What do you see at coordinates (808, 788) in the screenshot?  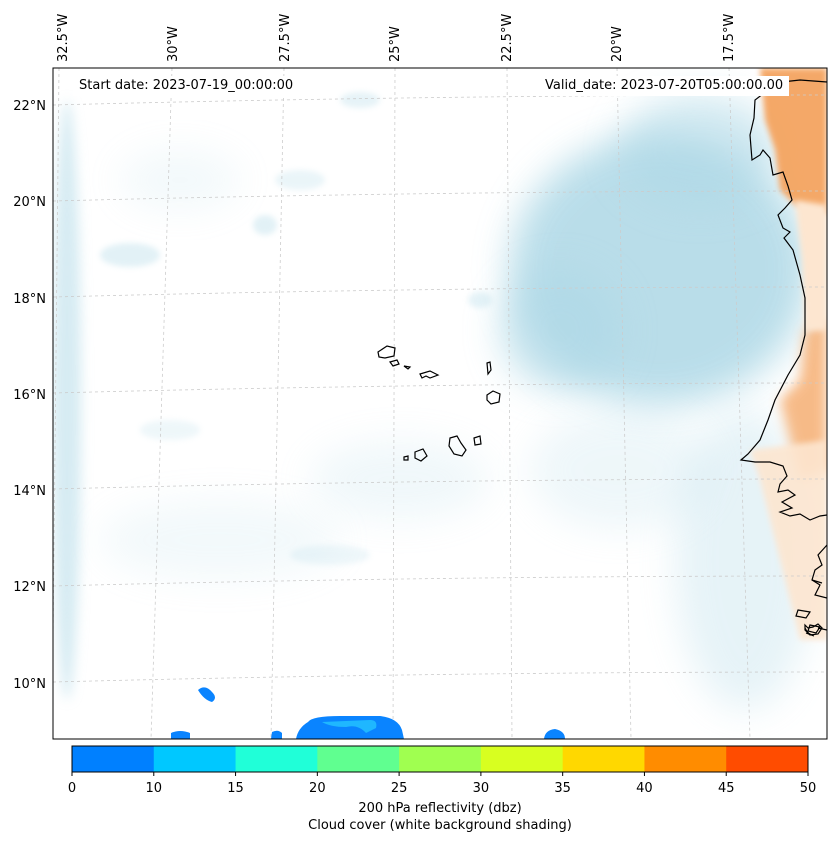 I see `colorbar-tick-label: 50` at bounding box center [808, 788].